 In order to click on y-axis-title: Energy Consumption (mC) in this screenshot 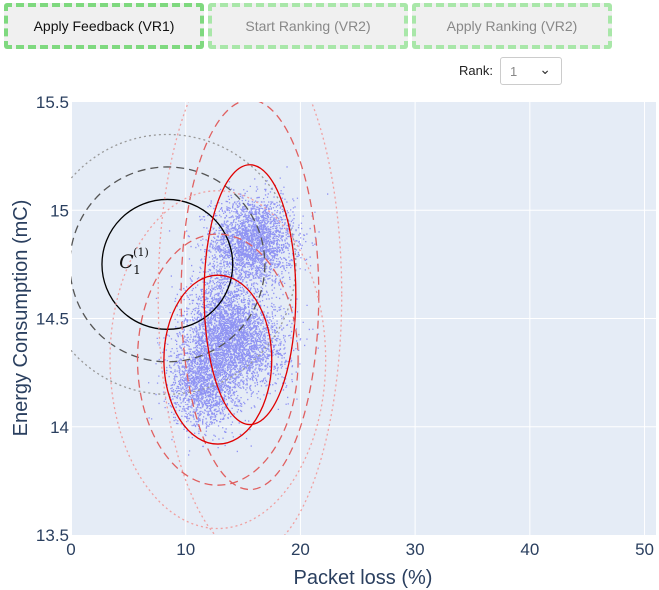, I will do `click(21, 318)`.